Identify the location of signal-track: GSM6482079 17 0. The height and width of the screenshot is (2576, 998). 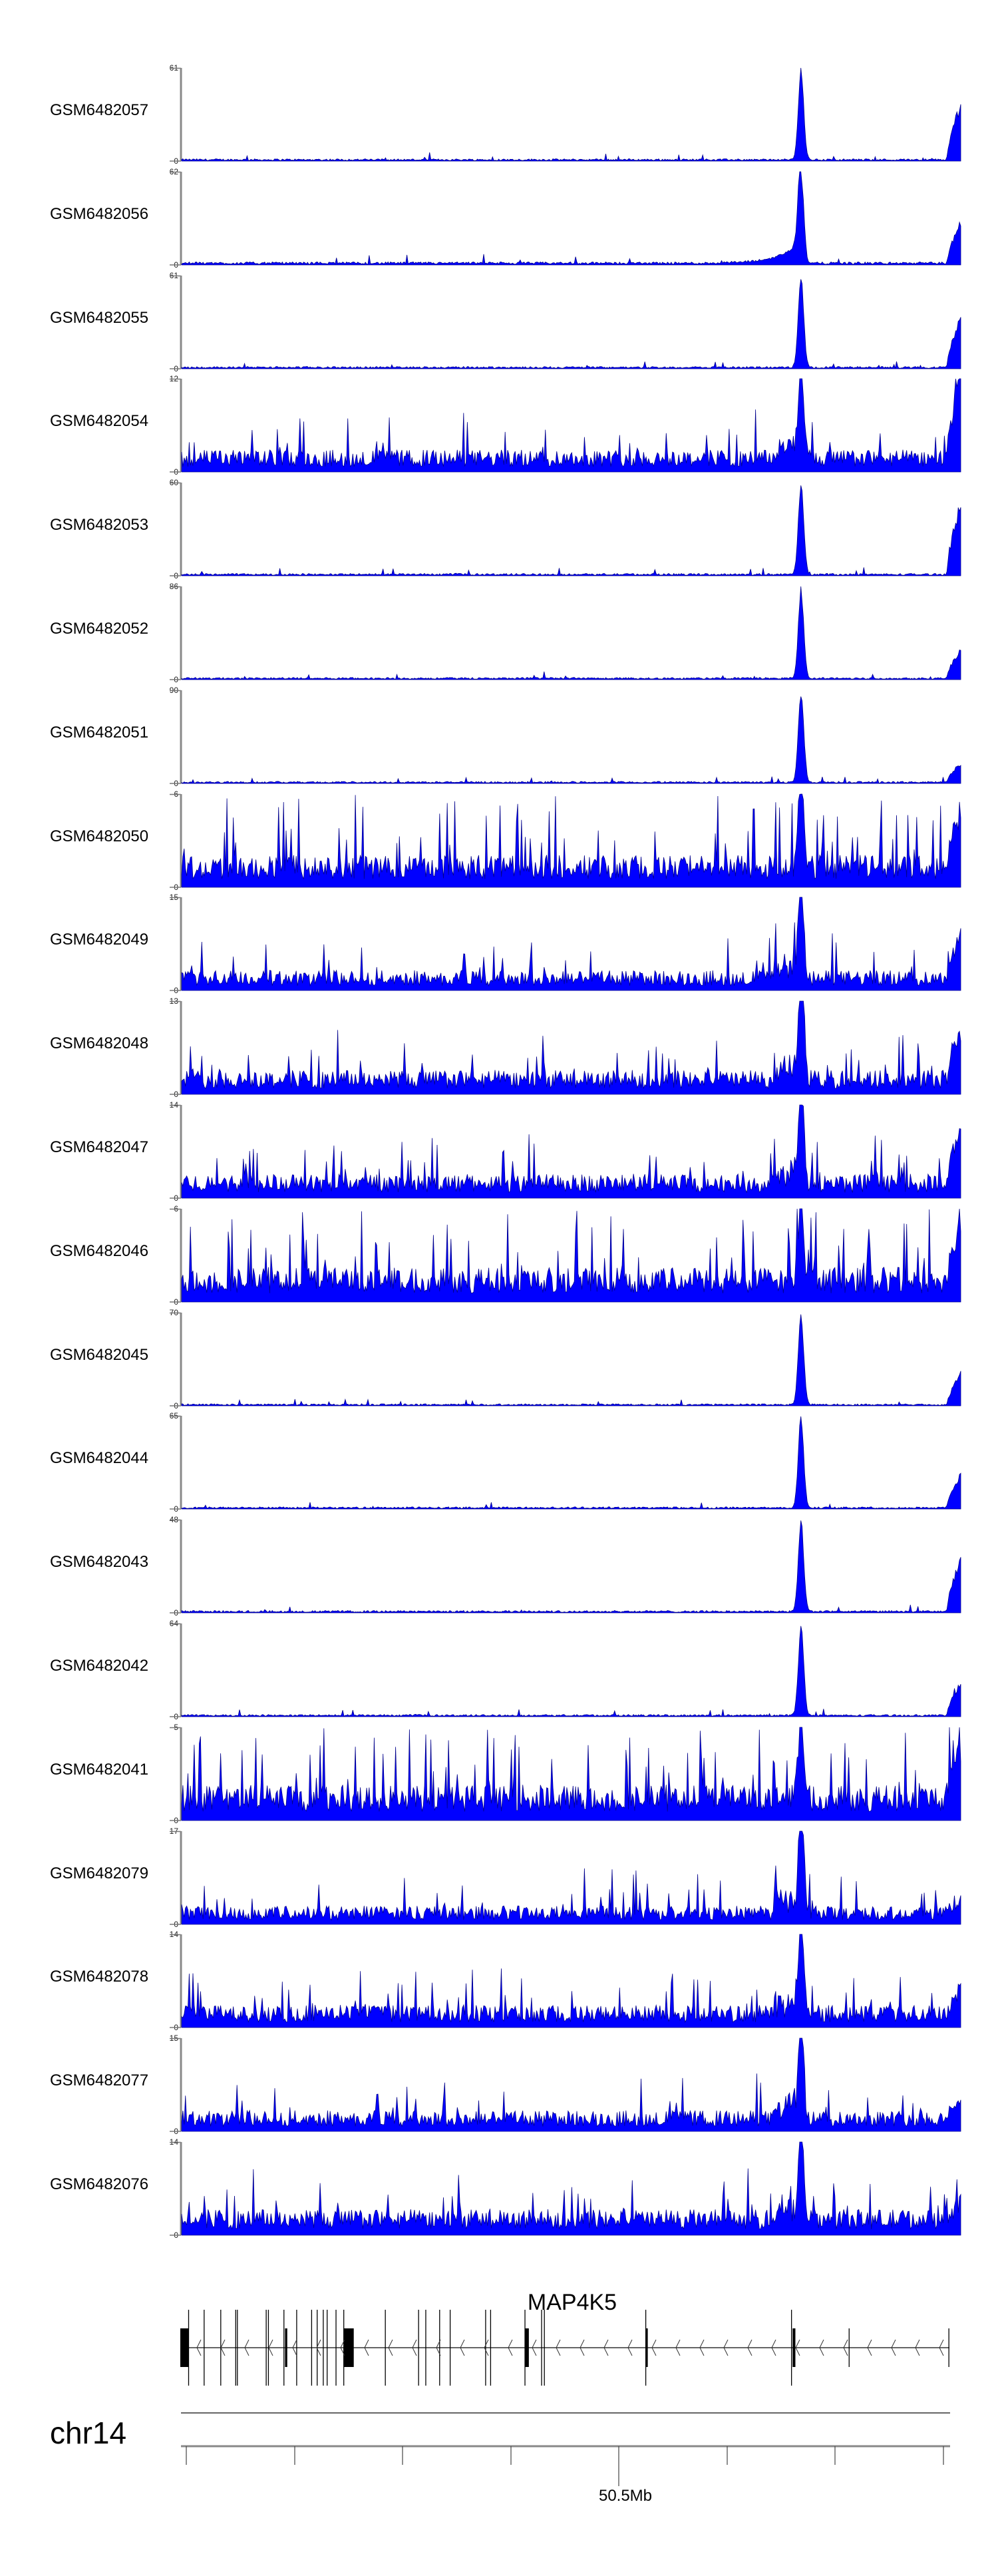
(499, 1881).